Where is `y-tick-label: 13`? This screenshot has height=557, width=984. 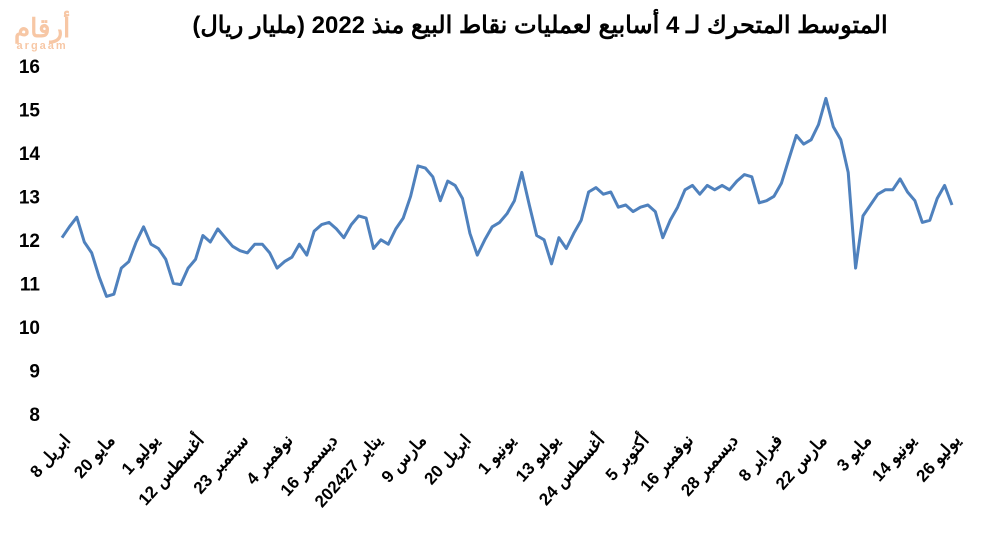
y-tick-label: 13 is located at coordinates (29, 198).